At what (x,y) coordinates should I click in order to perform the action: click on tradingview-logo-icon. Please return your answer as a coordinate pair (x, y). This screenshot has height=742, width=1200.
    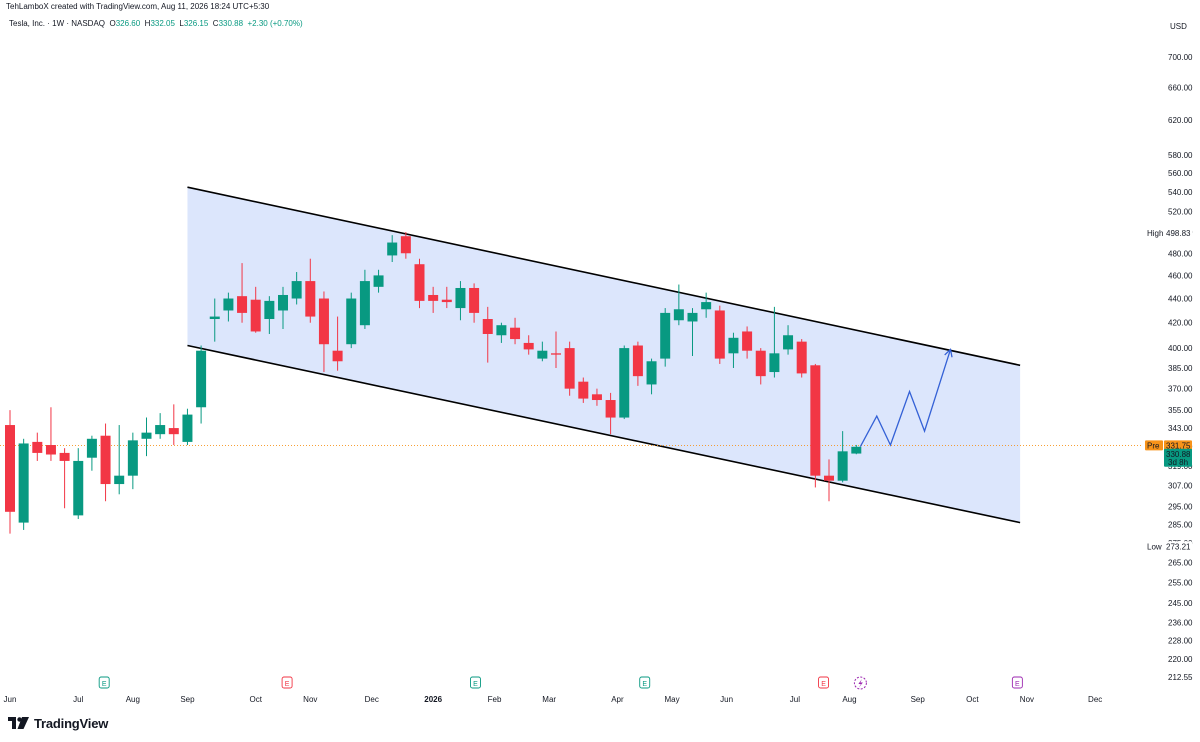
    Looking at the image, I should click on (18, 722).